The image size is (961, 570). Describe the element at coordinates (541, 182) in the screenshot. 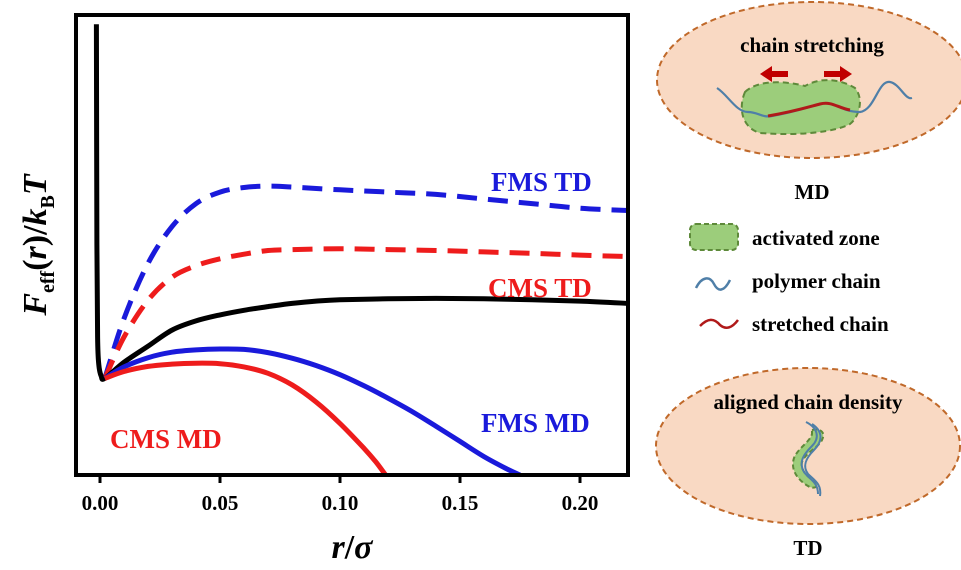

I see `series-label-fms-td: FMS TD` at that location.